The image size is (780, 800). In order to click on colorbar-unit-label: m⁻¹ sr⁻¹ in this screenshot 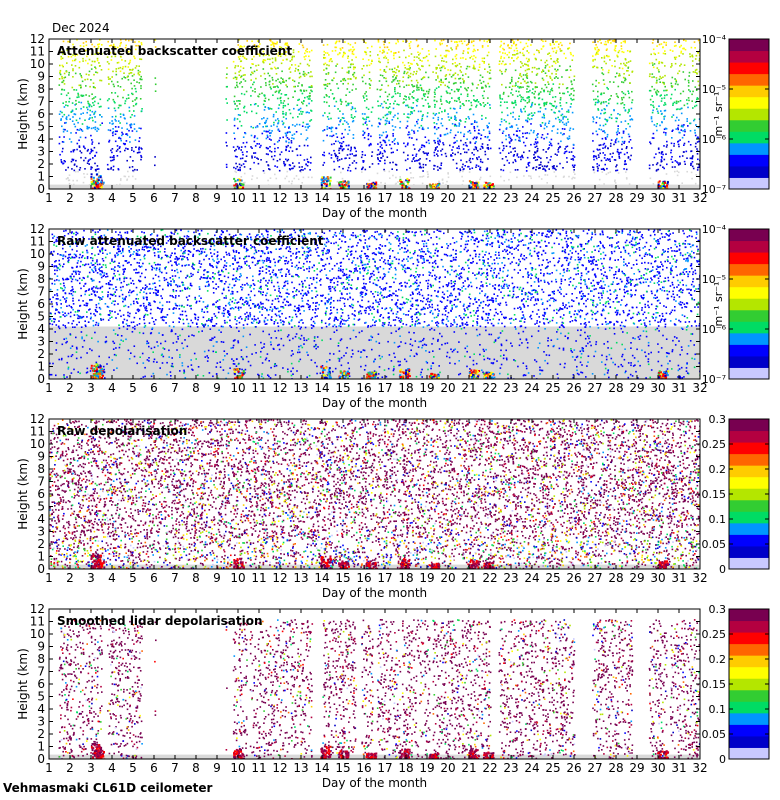, I will do `click(718, 114)`.